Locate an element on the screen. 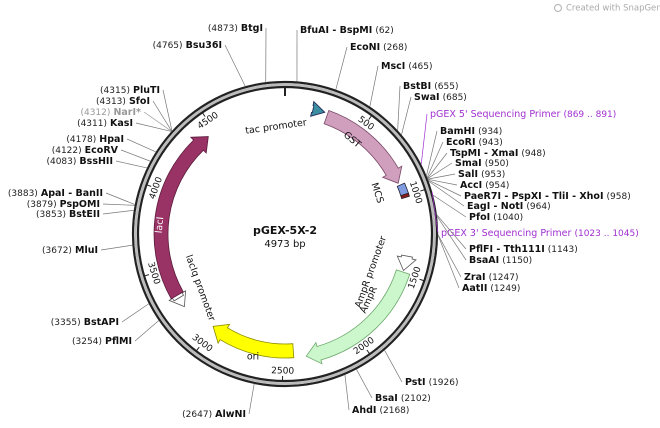 The width and height of the screenshot is (660, 428). site-label: (3879) PspOMI is located at coordinates (63, 204).